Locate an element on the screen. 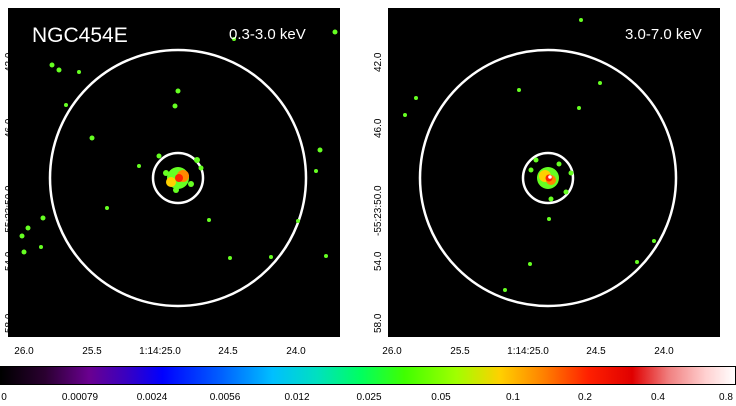 This screenshot has height=406, width=736. colorbar-tick-label: 0.8 is located at coordinates (726, 397).